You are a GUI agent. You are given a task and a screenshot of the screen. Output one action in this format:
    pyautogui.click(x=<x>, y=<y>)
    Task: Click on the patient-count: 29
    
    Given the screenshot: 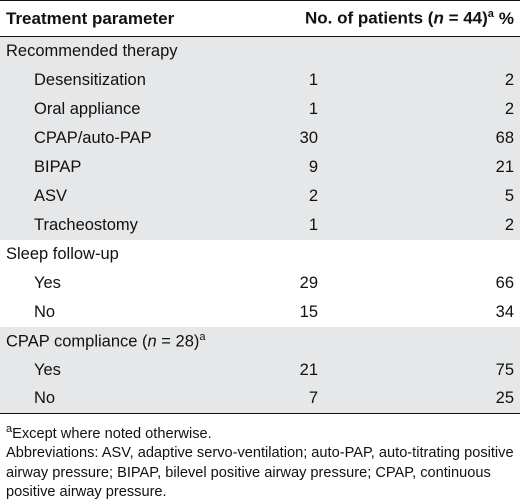 What is the action you would take?
    pyautogui.click(x=308, y=282)
    